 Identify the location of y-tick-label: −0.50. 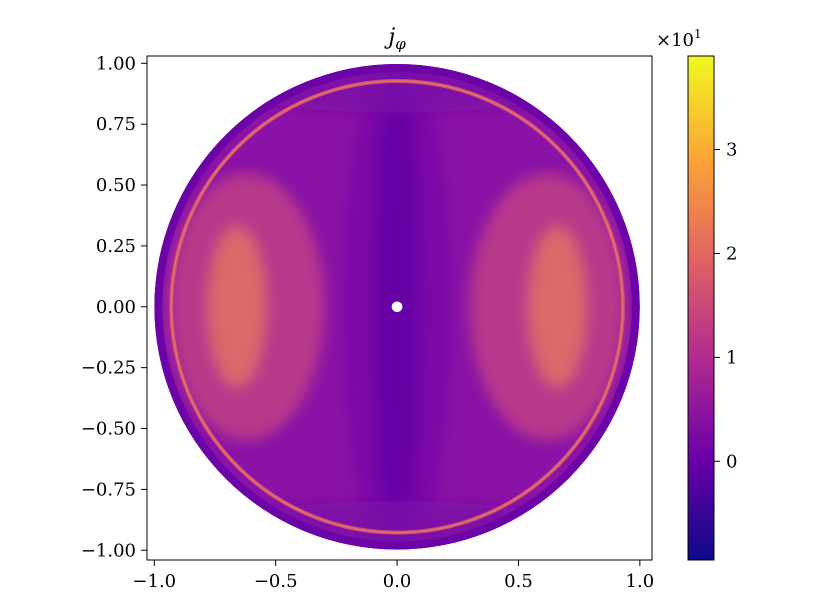
(108, 429).